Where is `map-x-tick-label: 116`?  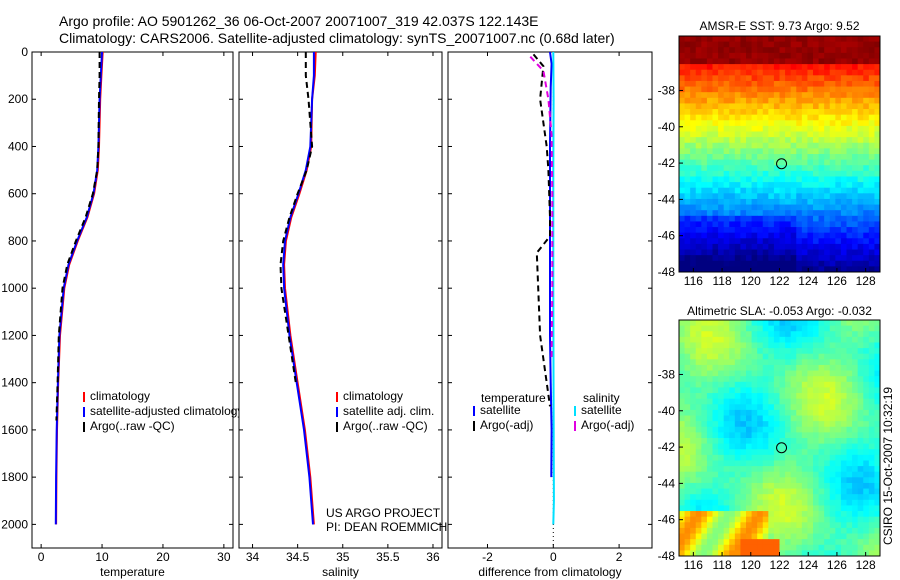 map-x-tick-label: 116 is located at coordinates (693, 565).